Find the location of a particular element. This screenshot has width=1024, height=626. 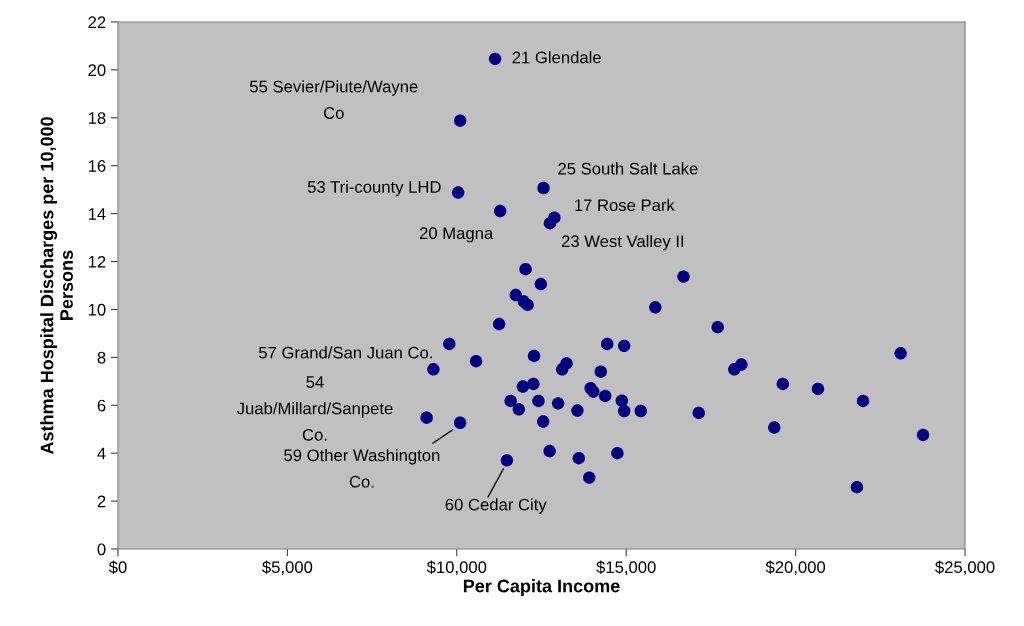

annotation: 57 Grand/San Juan Co. is located at coordinates (345, 352).